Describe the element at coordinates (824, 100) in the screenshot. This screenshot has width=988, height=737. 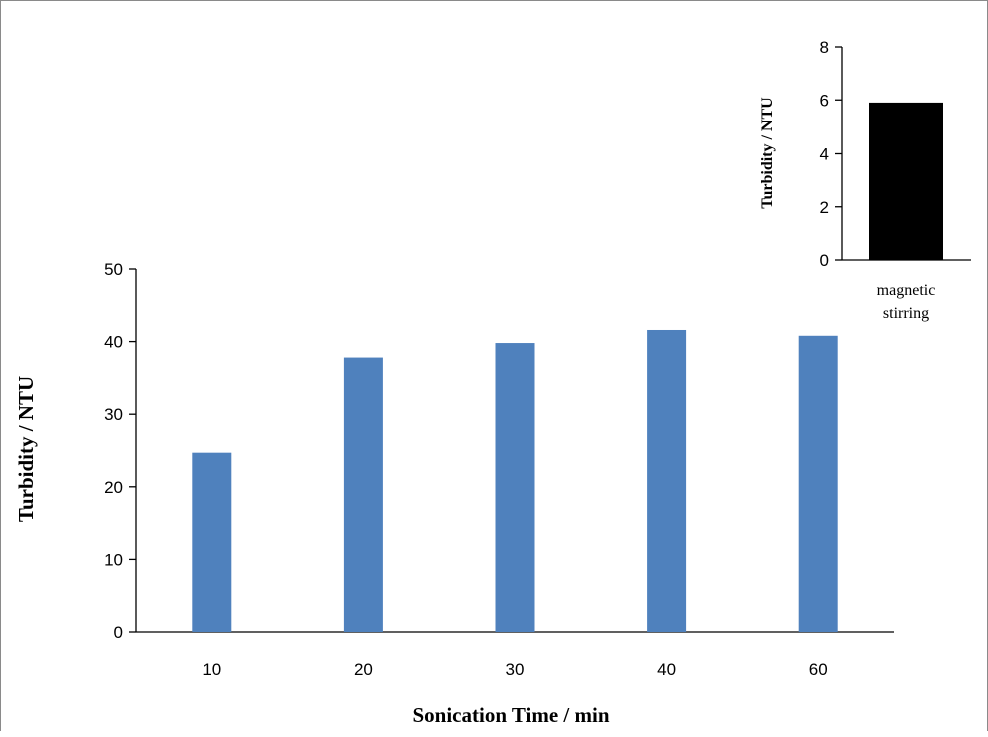
I see `inset-y-tick-label: 6` at that location.